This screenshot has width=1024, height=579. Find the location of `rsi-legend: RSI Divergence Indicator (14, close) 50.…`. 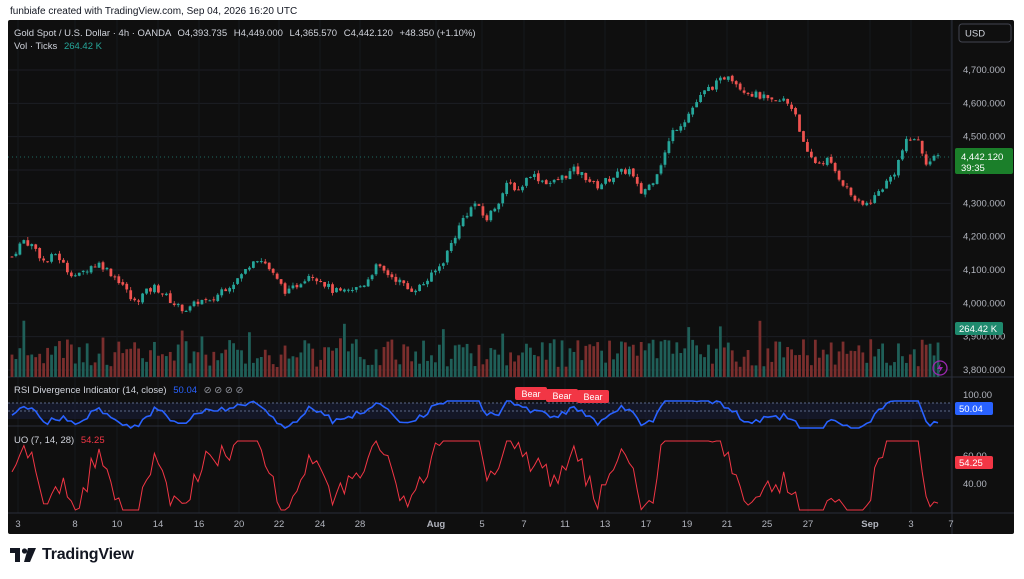

rsi-legend: RSI Divergence Indicator (14, close) 50.… is located at coordinates (128, 390).